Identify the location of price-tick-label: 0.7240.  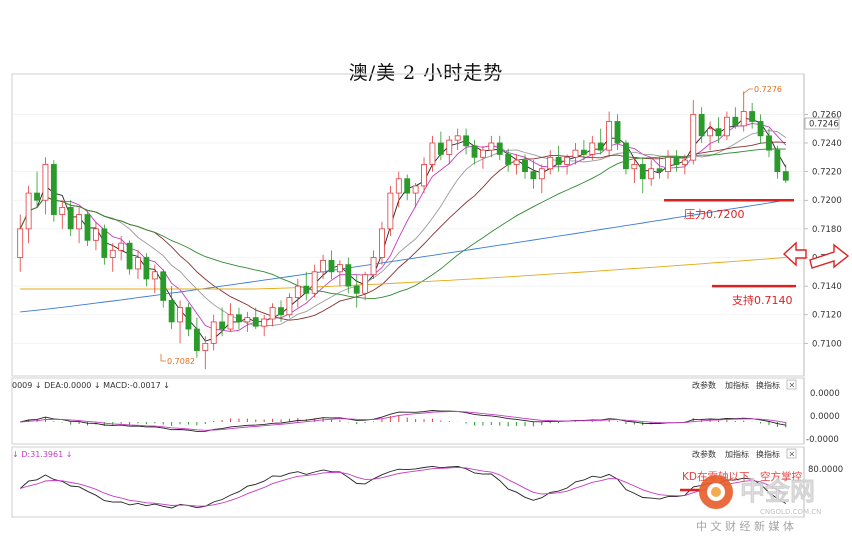
(827, 144).